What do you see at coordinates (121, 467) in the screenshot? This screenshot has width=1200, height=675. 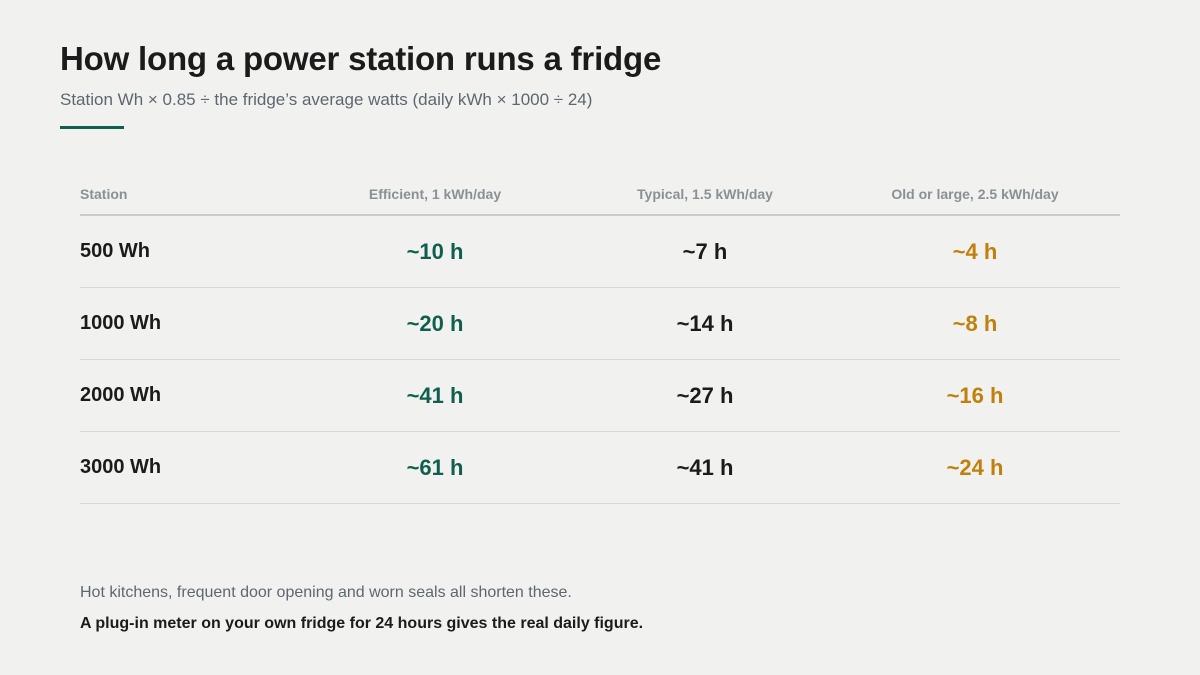 I see `station-cell: 3000 Wh` at bounding box center [121, 467].